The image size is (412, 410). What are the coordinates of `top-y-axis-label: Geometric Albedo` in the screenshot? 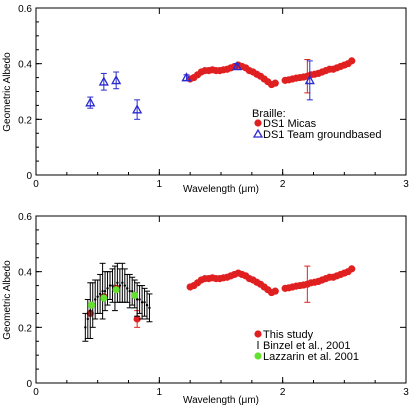 It's located at (7, 92).